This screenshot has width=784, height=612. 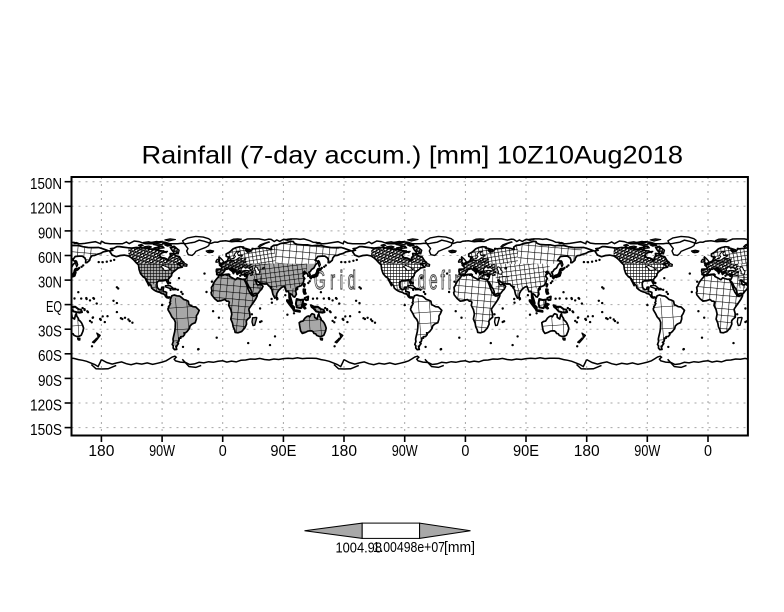 What do you see at coordinates (409, 547) in the screenshot?
I see `svg-text: 1.00498e+07` at bounding box center [409, 547].